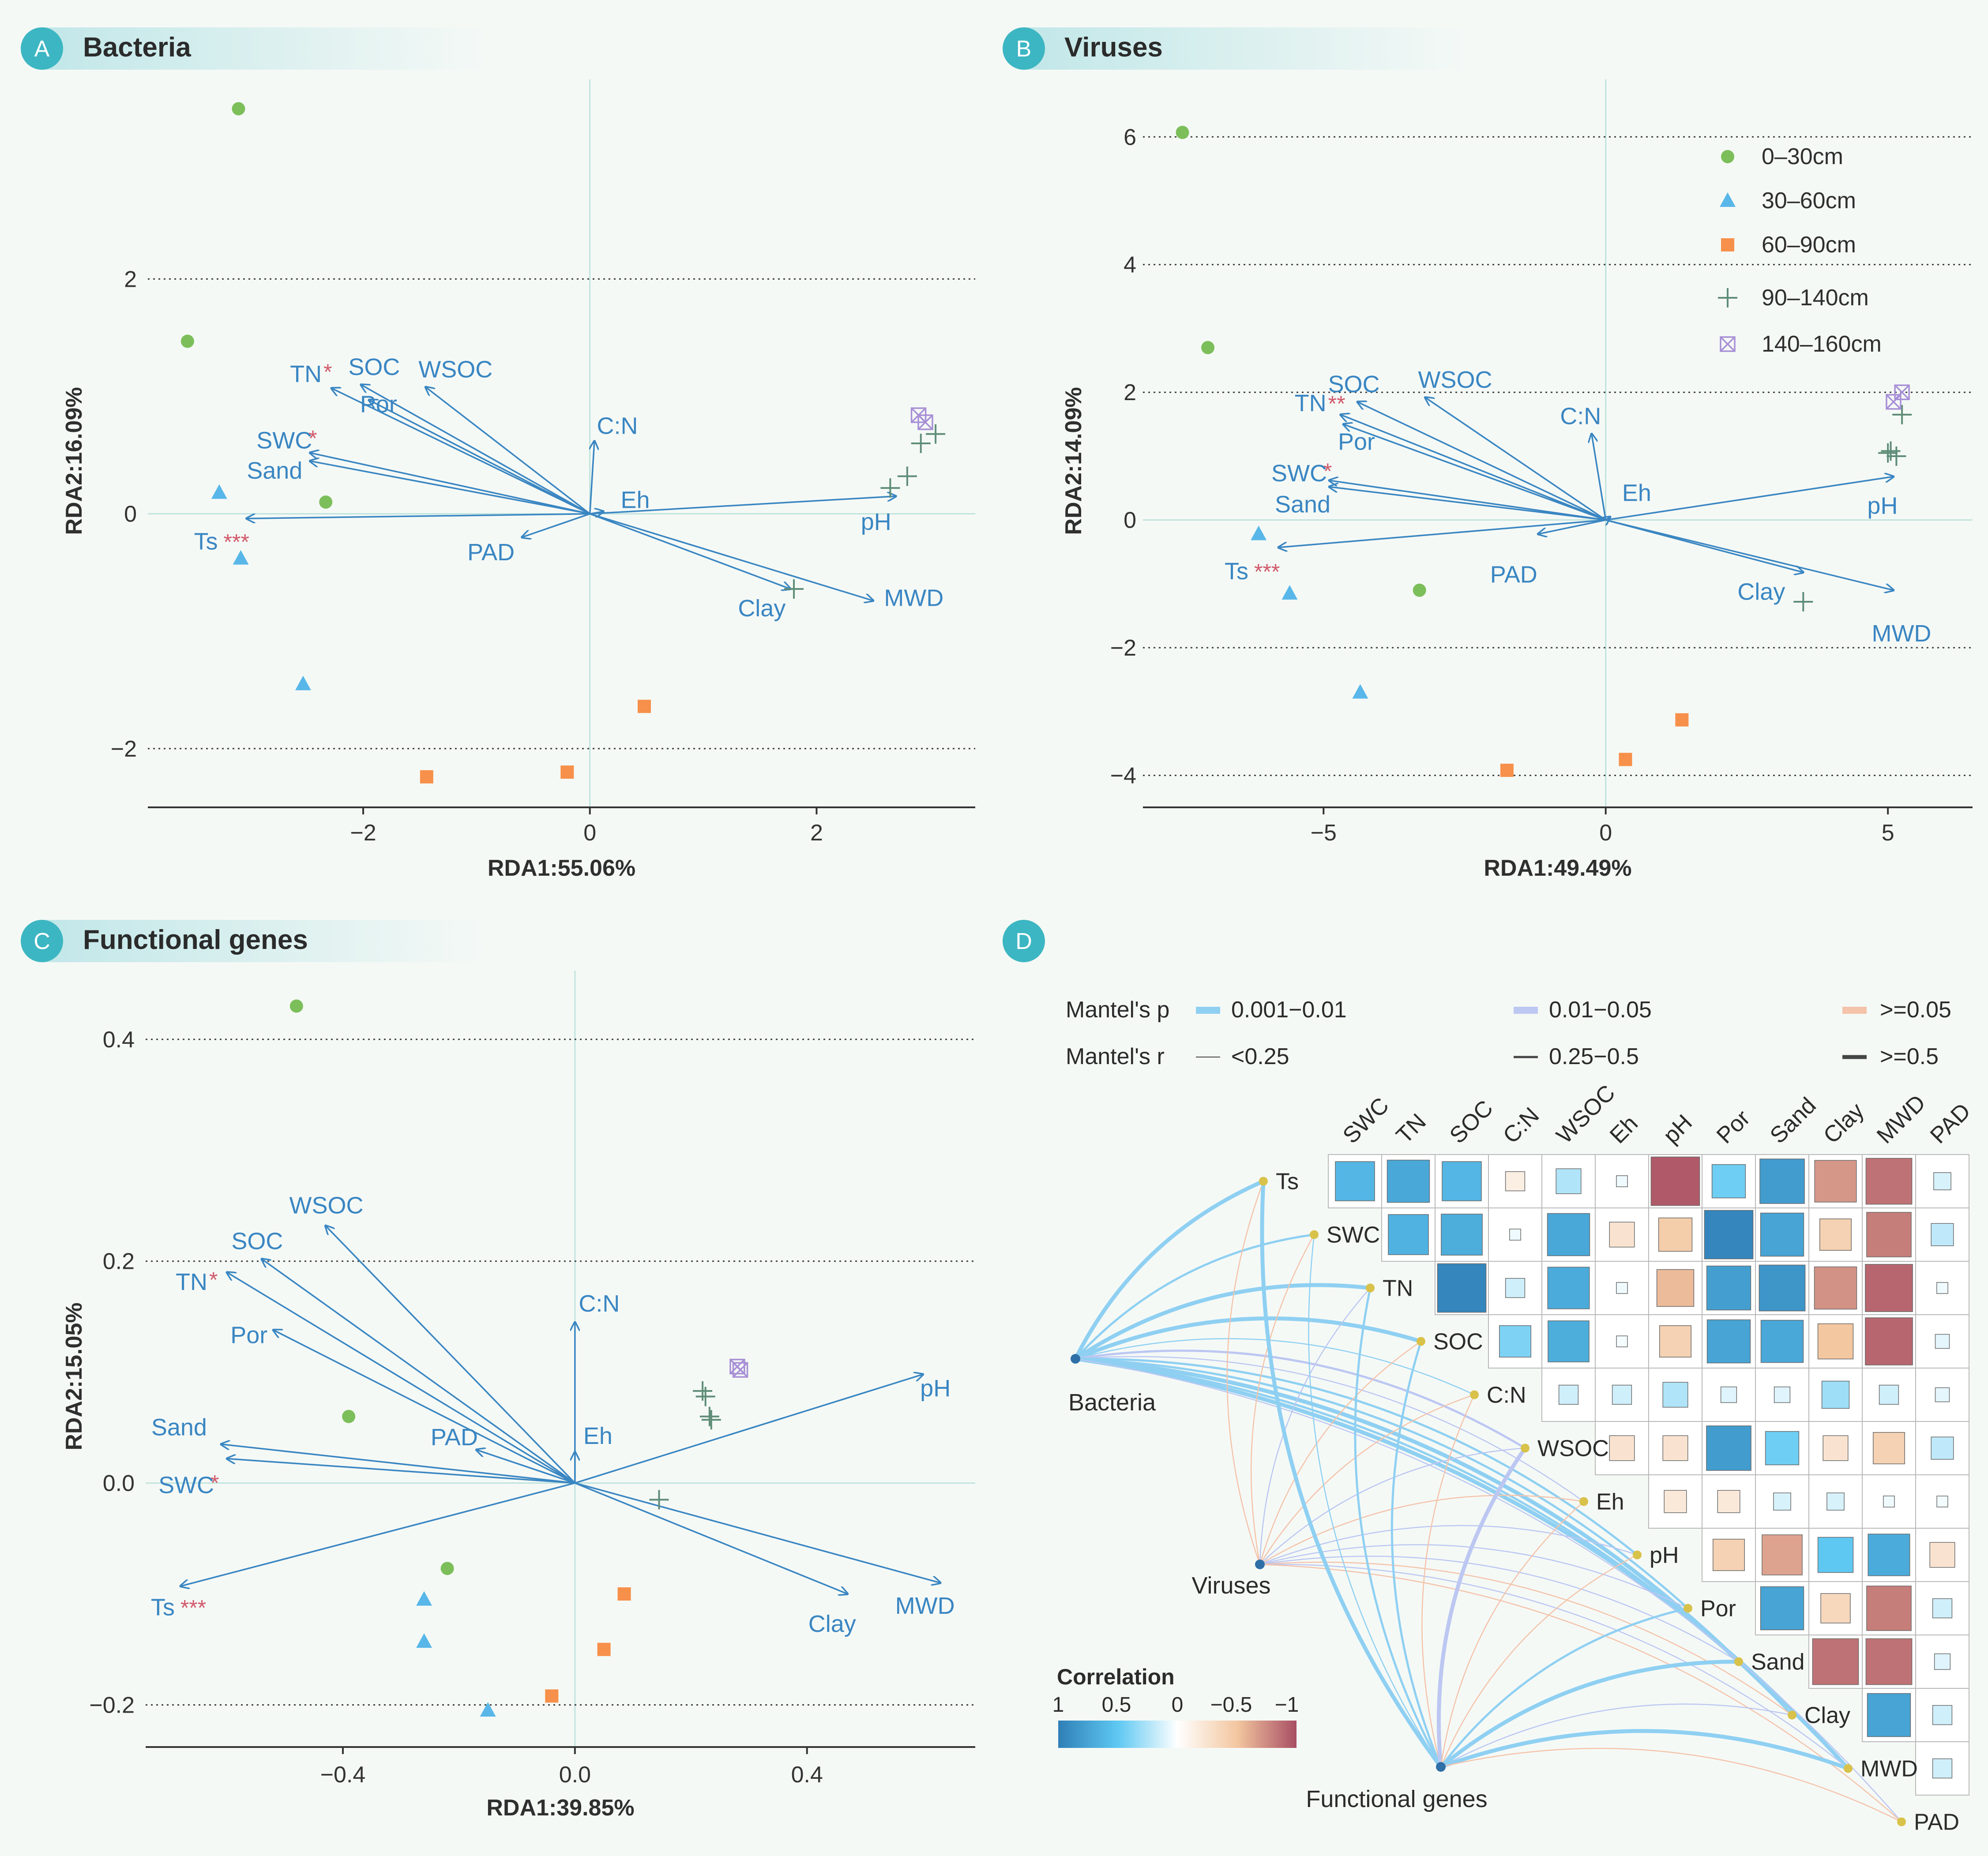 Image resolution: width=1988 pixels, height=1856 pixels. What do you see at coordinates (1793, 298) in the screenshot?
I see `legend-item-90-140: 90–140cm` at bounding box center [1793, 298].